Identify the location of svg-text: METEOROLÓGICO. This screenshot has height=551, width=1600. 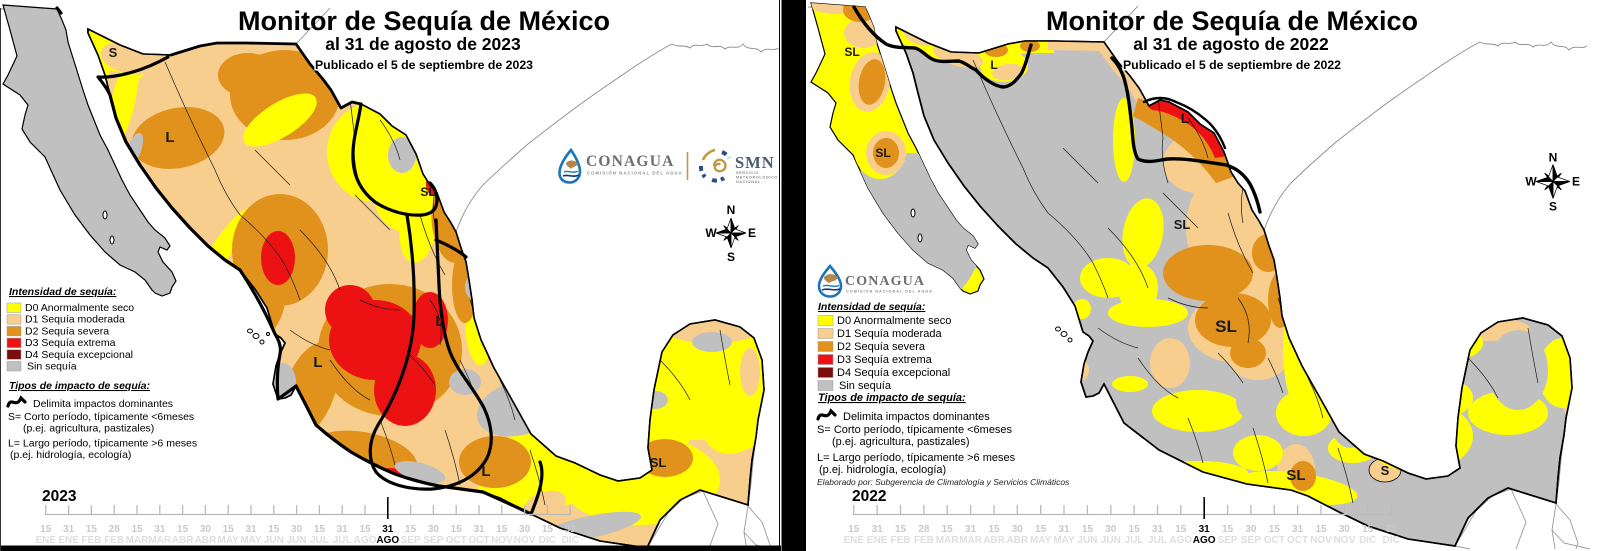
(757, 177).